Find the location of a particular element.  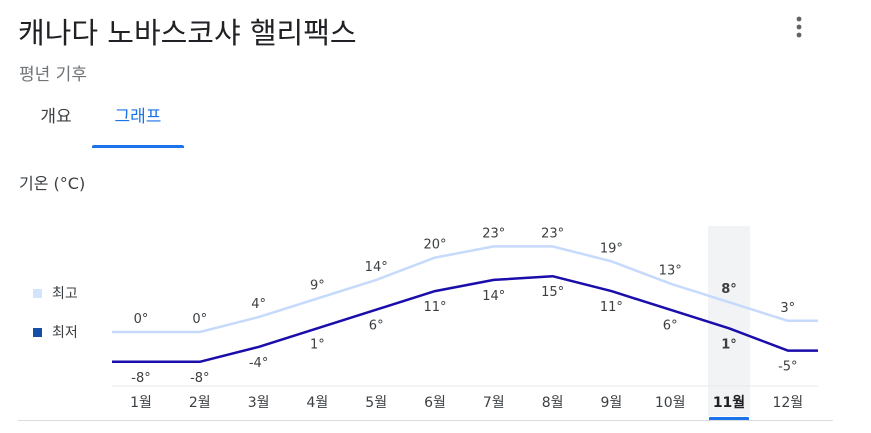

data-label-high: 14° is located at coordinates (376, 267).